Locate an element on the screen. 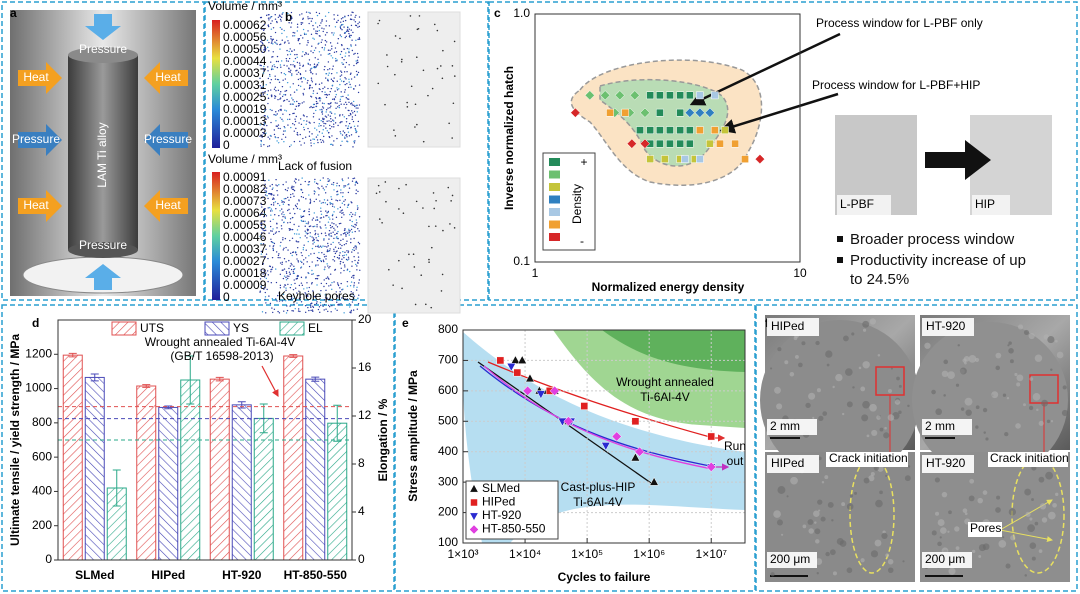 This screenshot has height=594, width=1080. callout: Crack initiation is located at coordinates (868, 458).